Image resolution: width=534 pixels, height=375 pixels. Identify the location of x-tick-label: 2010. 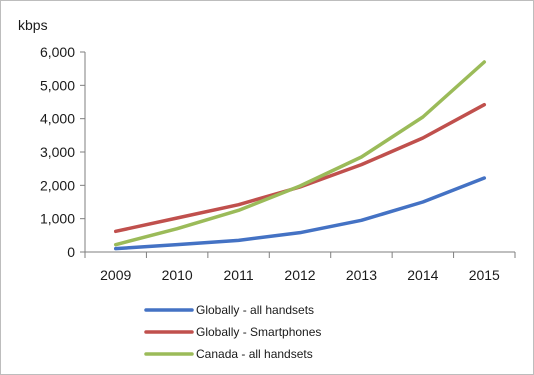
(177, 275).